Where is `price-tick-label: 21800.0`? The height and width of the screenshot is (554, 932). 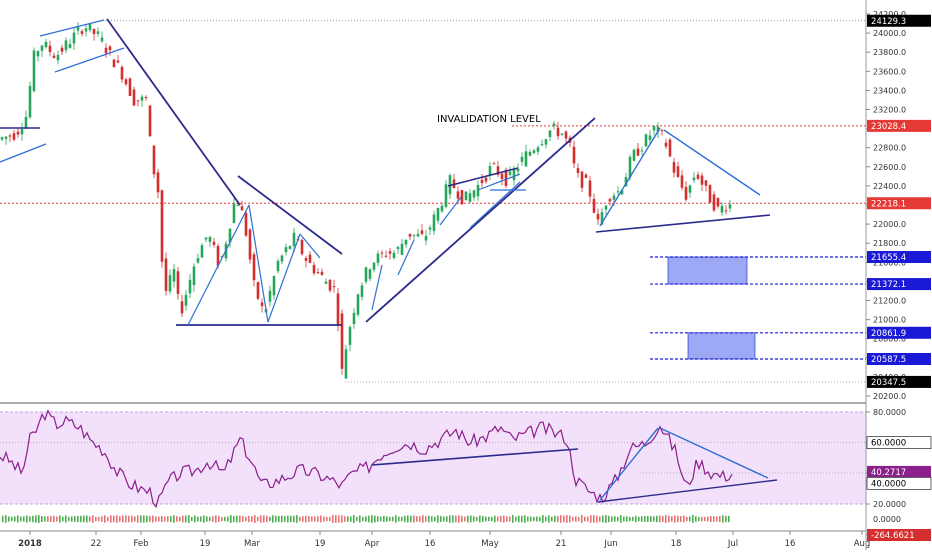 price-tick-label: 21800.0 is located at coordinates (889, 243).